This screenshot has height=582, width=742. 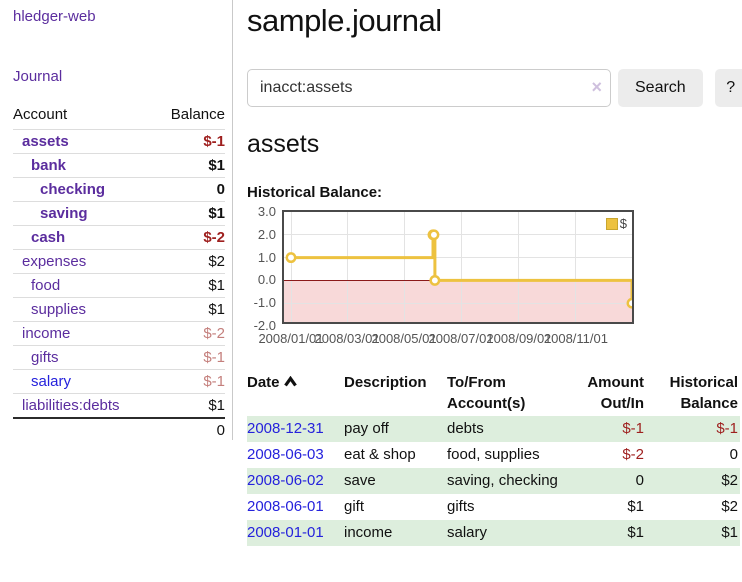 I want to click on account-balance: $-2, so click(x=214, y=333).